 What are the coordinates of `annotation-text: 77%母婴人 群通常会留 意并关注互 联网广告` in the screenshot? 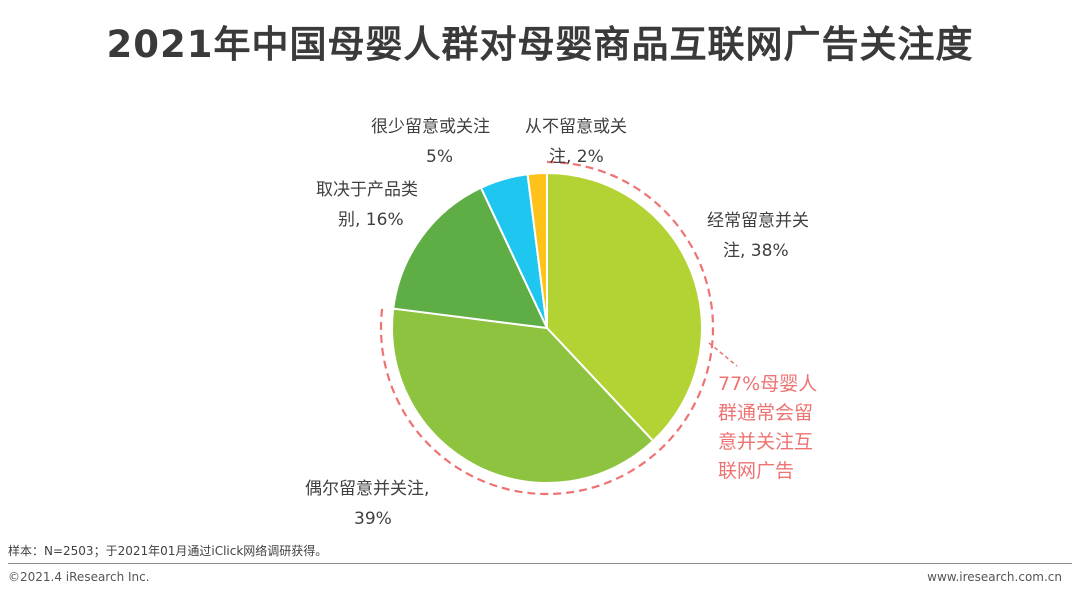 It's located at (768, 427).